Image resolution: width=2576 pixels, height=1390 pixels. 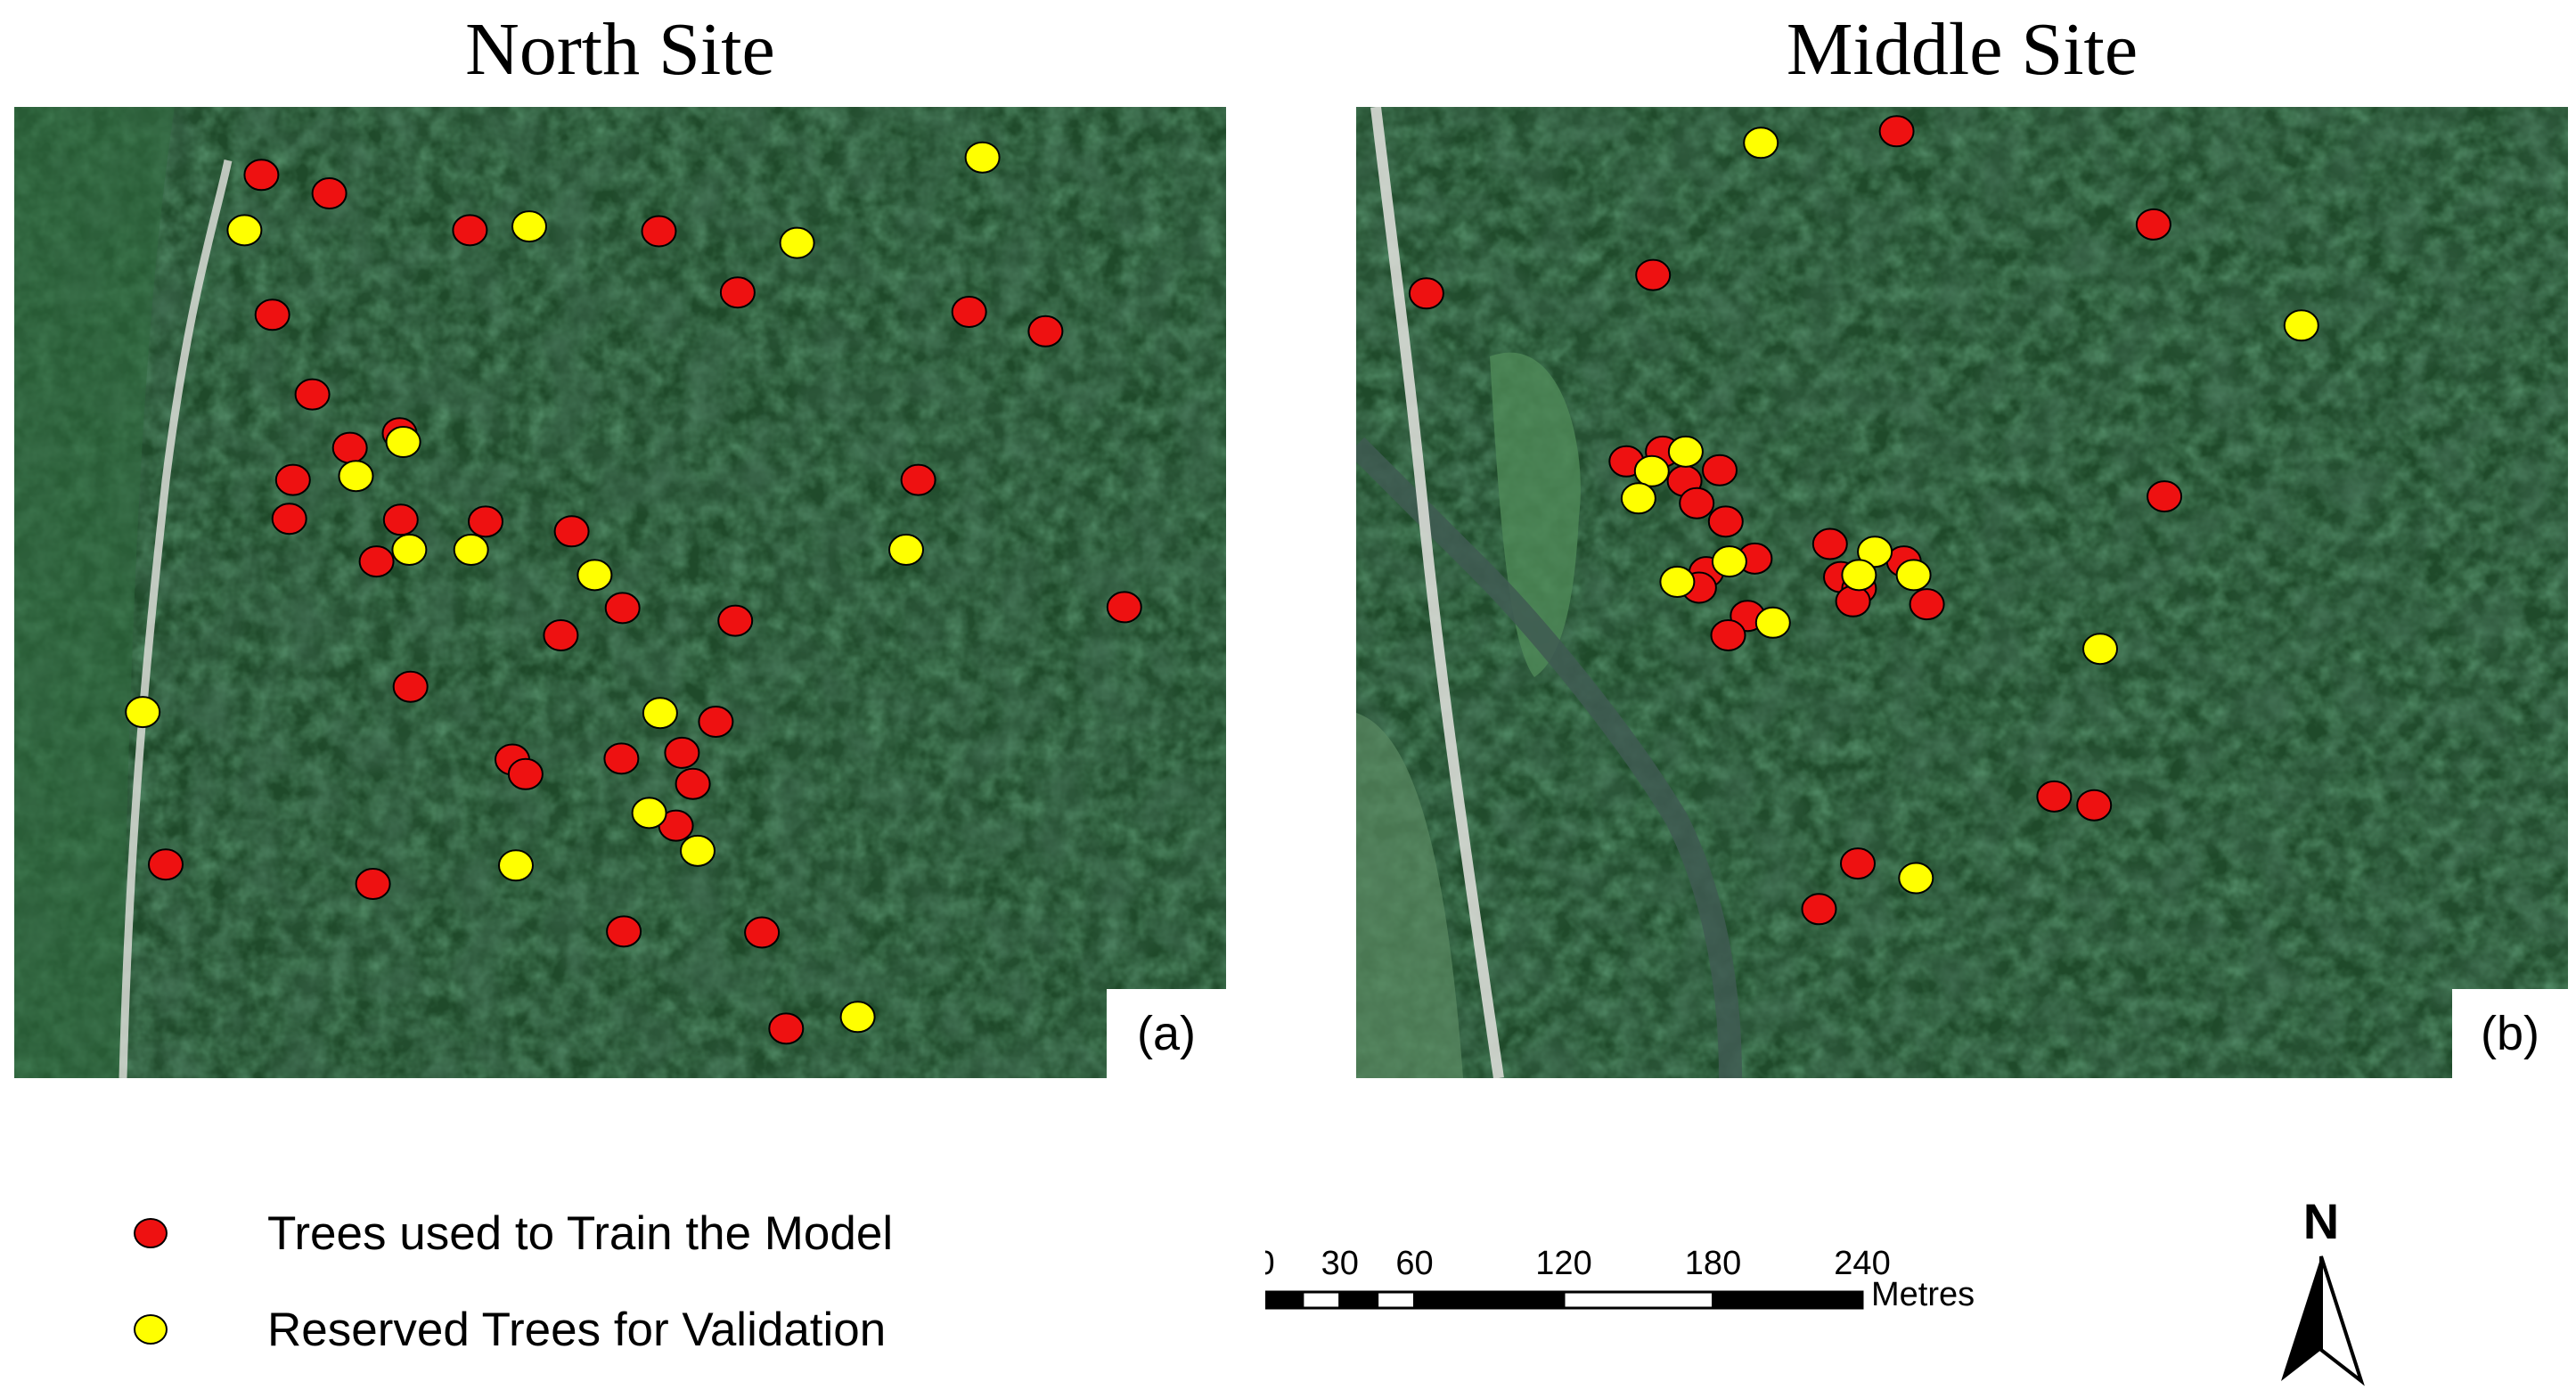 I want to click on scale-bar-tick-label: 60, so click(x=1414, y=1263).